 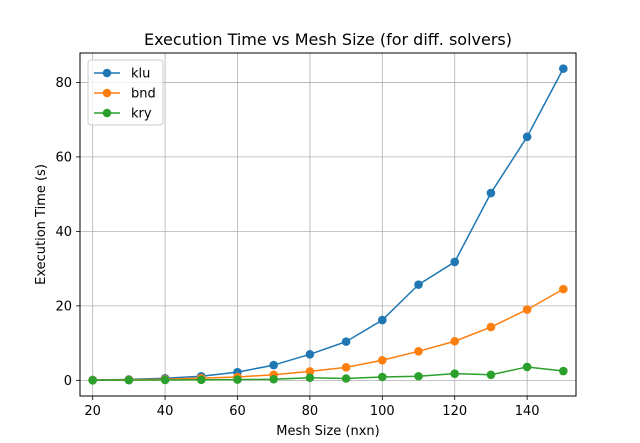 I want to click on y-tick-label: 80, so click(x=63, y=83).